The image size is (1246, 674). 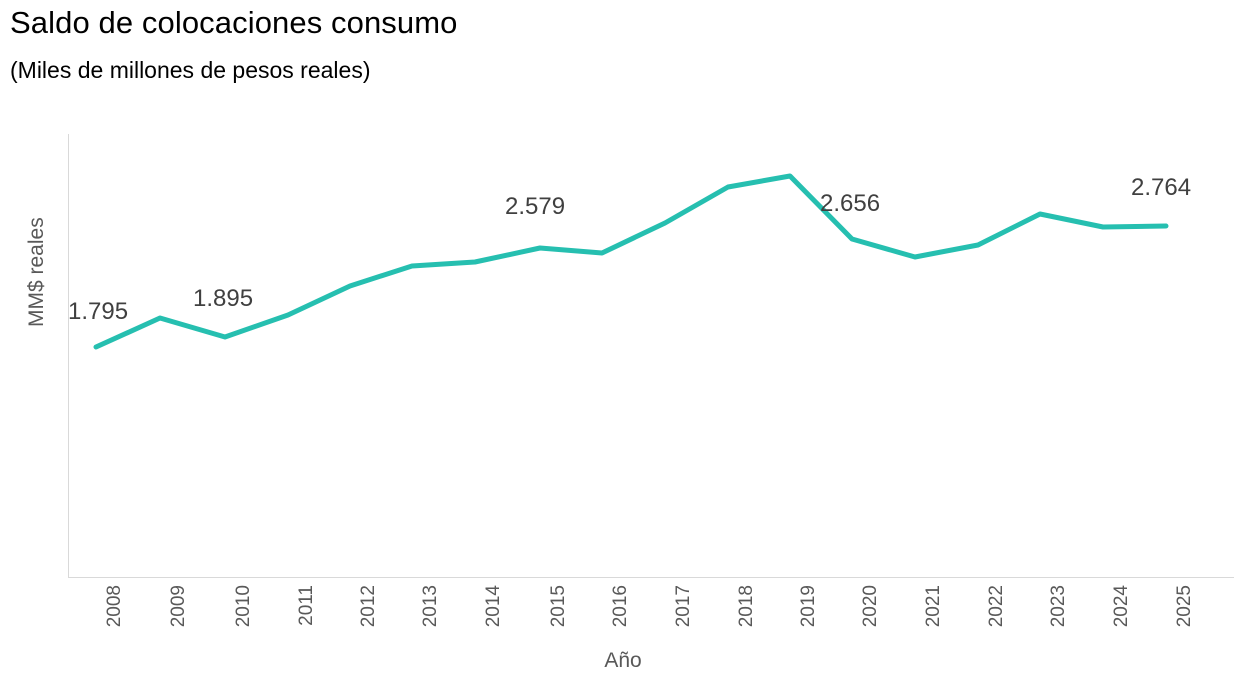 I want to click on x-tick-label-2023: 2023, so click(x=1058, y=606).